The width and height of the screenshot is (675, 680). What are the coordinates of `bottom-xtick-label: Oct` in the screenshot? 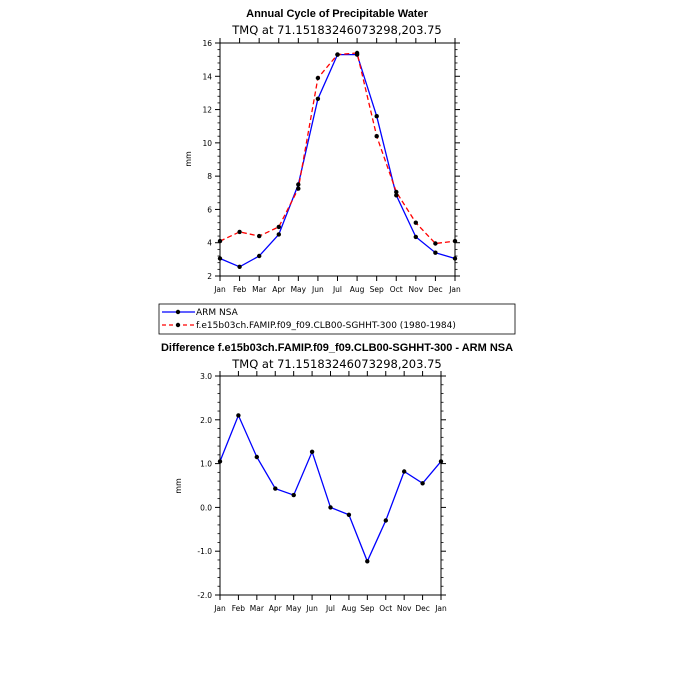 It's located at (385, 608).